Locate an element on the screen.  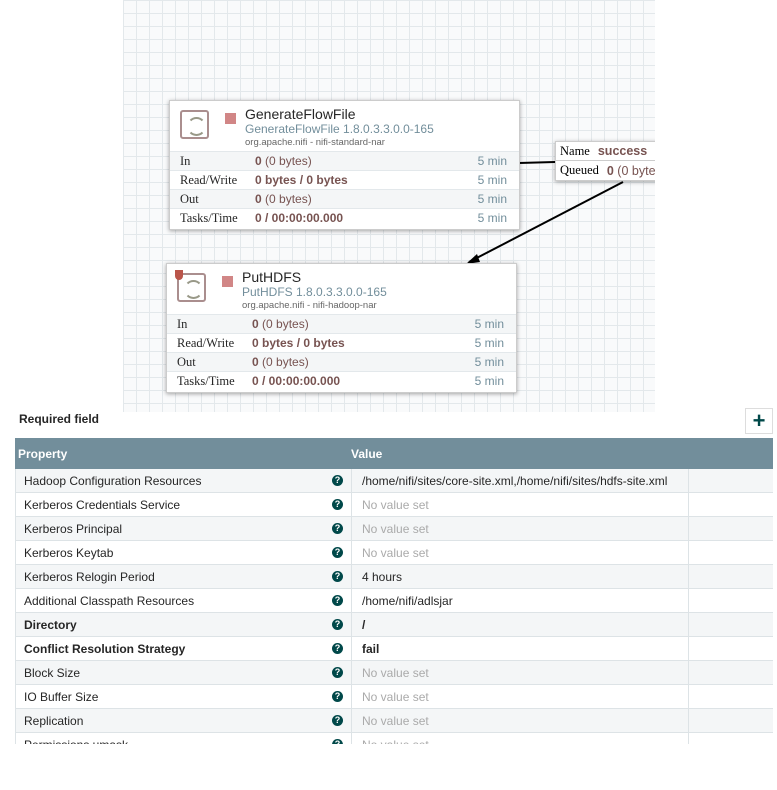
property-value: fail is located at coordinates (520, 648).